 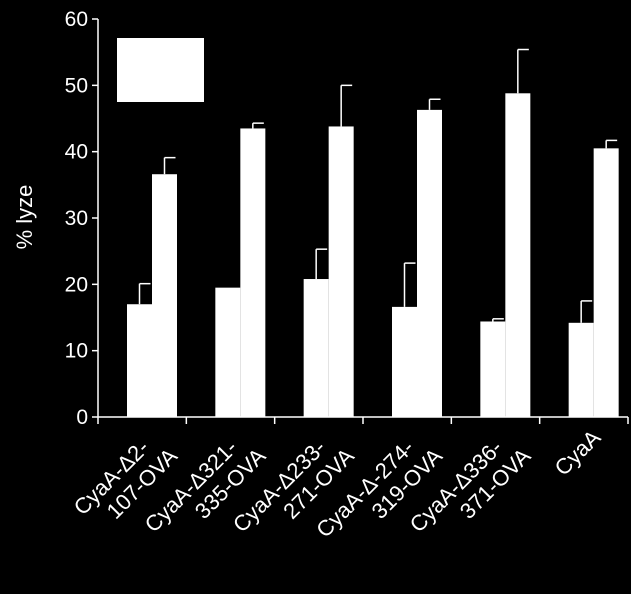 What do you see at coordinates (76, 284) in the screenshot?
I see `y-tick-label: 20` at bounding box center [76, 284].